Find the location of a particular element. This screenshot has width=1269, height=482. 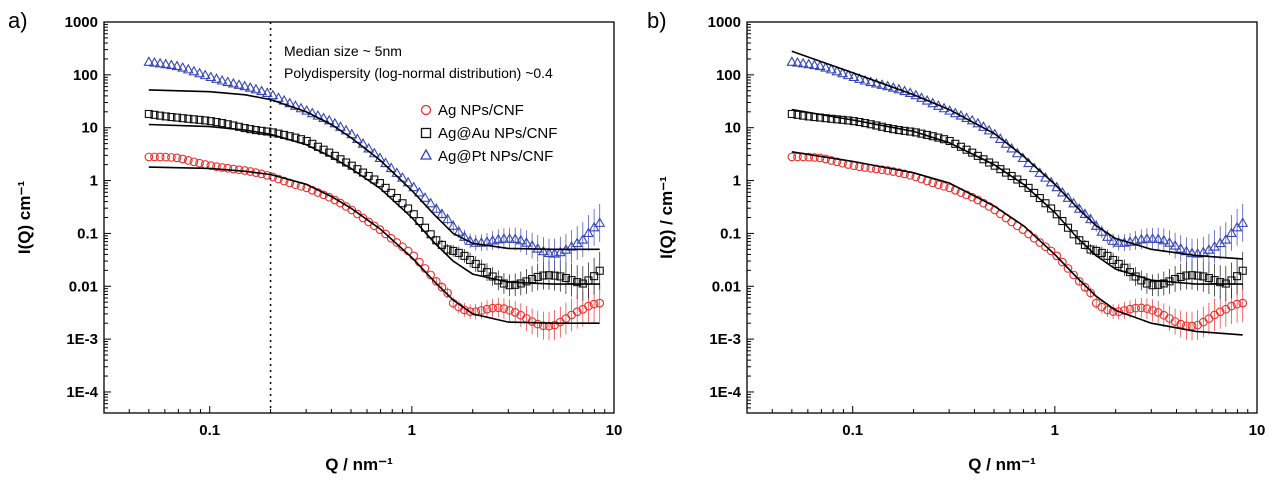

legend-item-ag: Ag NPs/CNF is located at coordinates (472, 110).